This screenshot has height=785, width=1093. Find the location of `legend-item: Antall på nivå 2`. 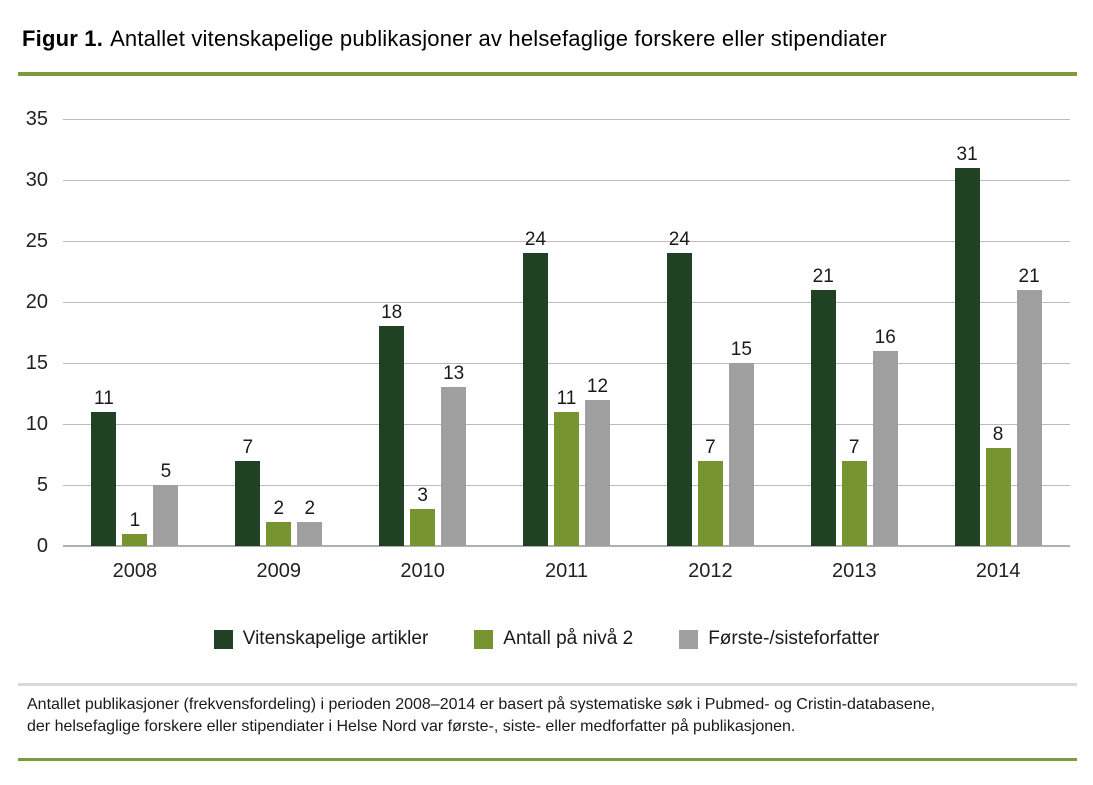

legend-item: Antall på nivå 2 is located at coordinates (553, 639).